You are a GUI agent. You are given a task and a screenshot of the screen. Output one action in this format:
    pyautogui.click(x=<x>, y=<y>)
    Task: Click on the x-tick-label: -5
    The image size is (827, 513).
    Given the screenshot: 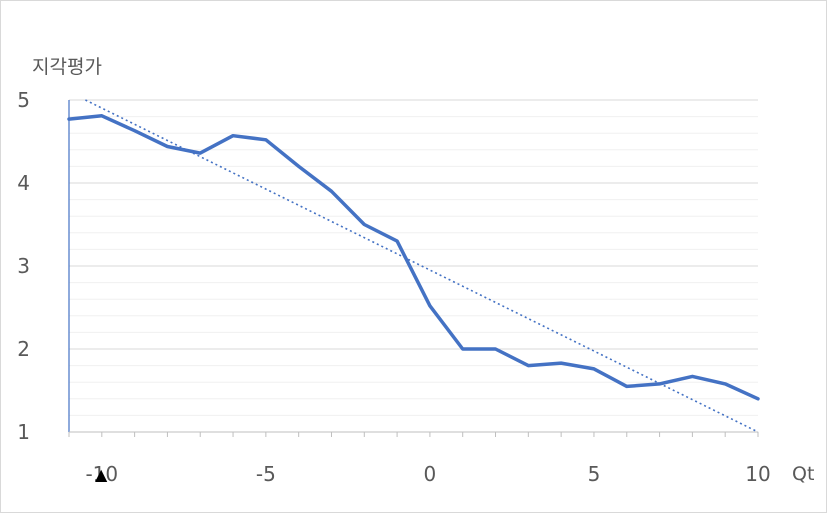 What is the action you would take?
    pyautogui.click(x=266, y=474)
    